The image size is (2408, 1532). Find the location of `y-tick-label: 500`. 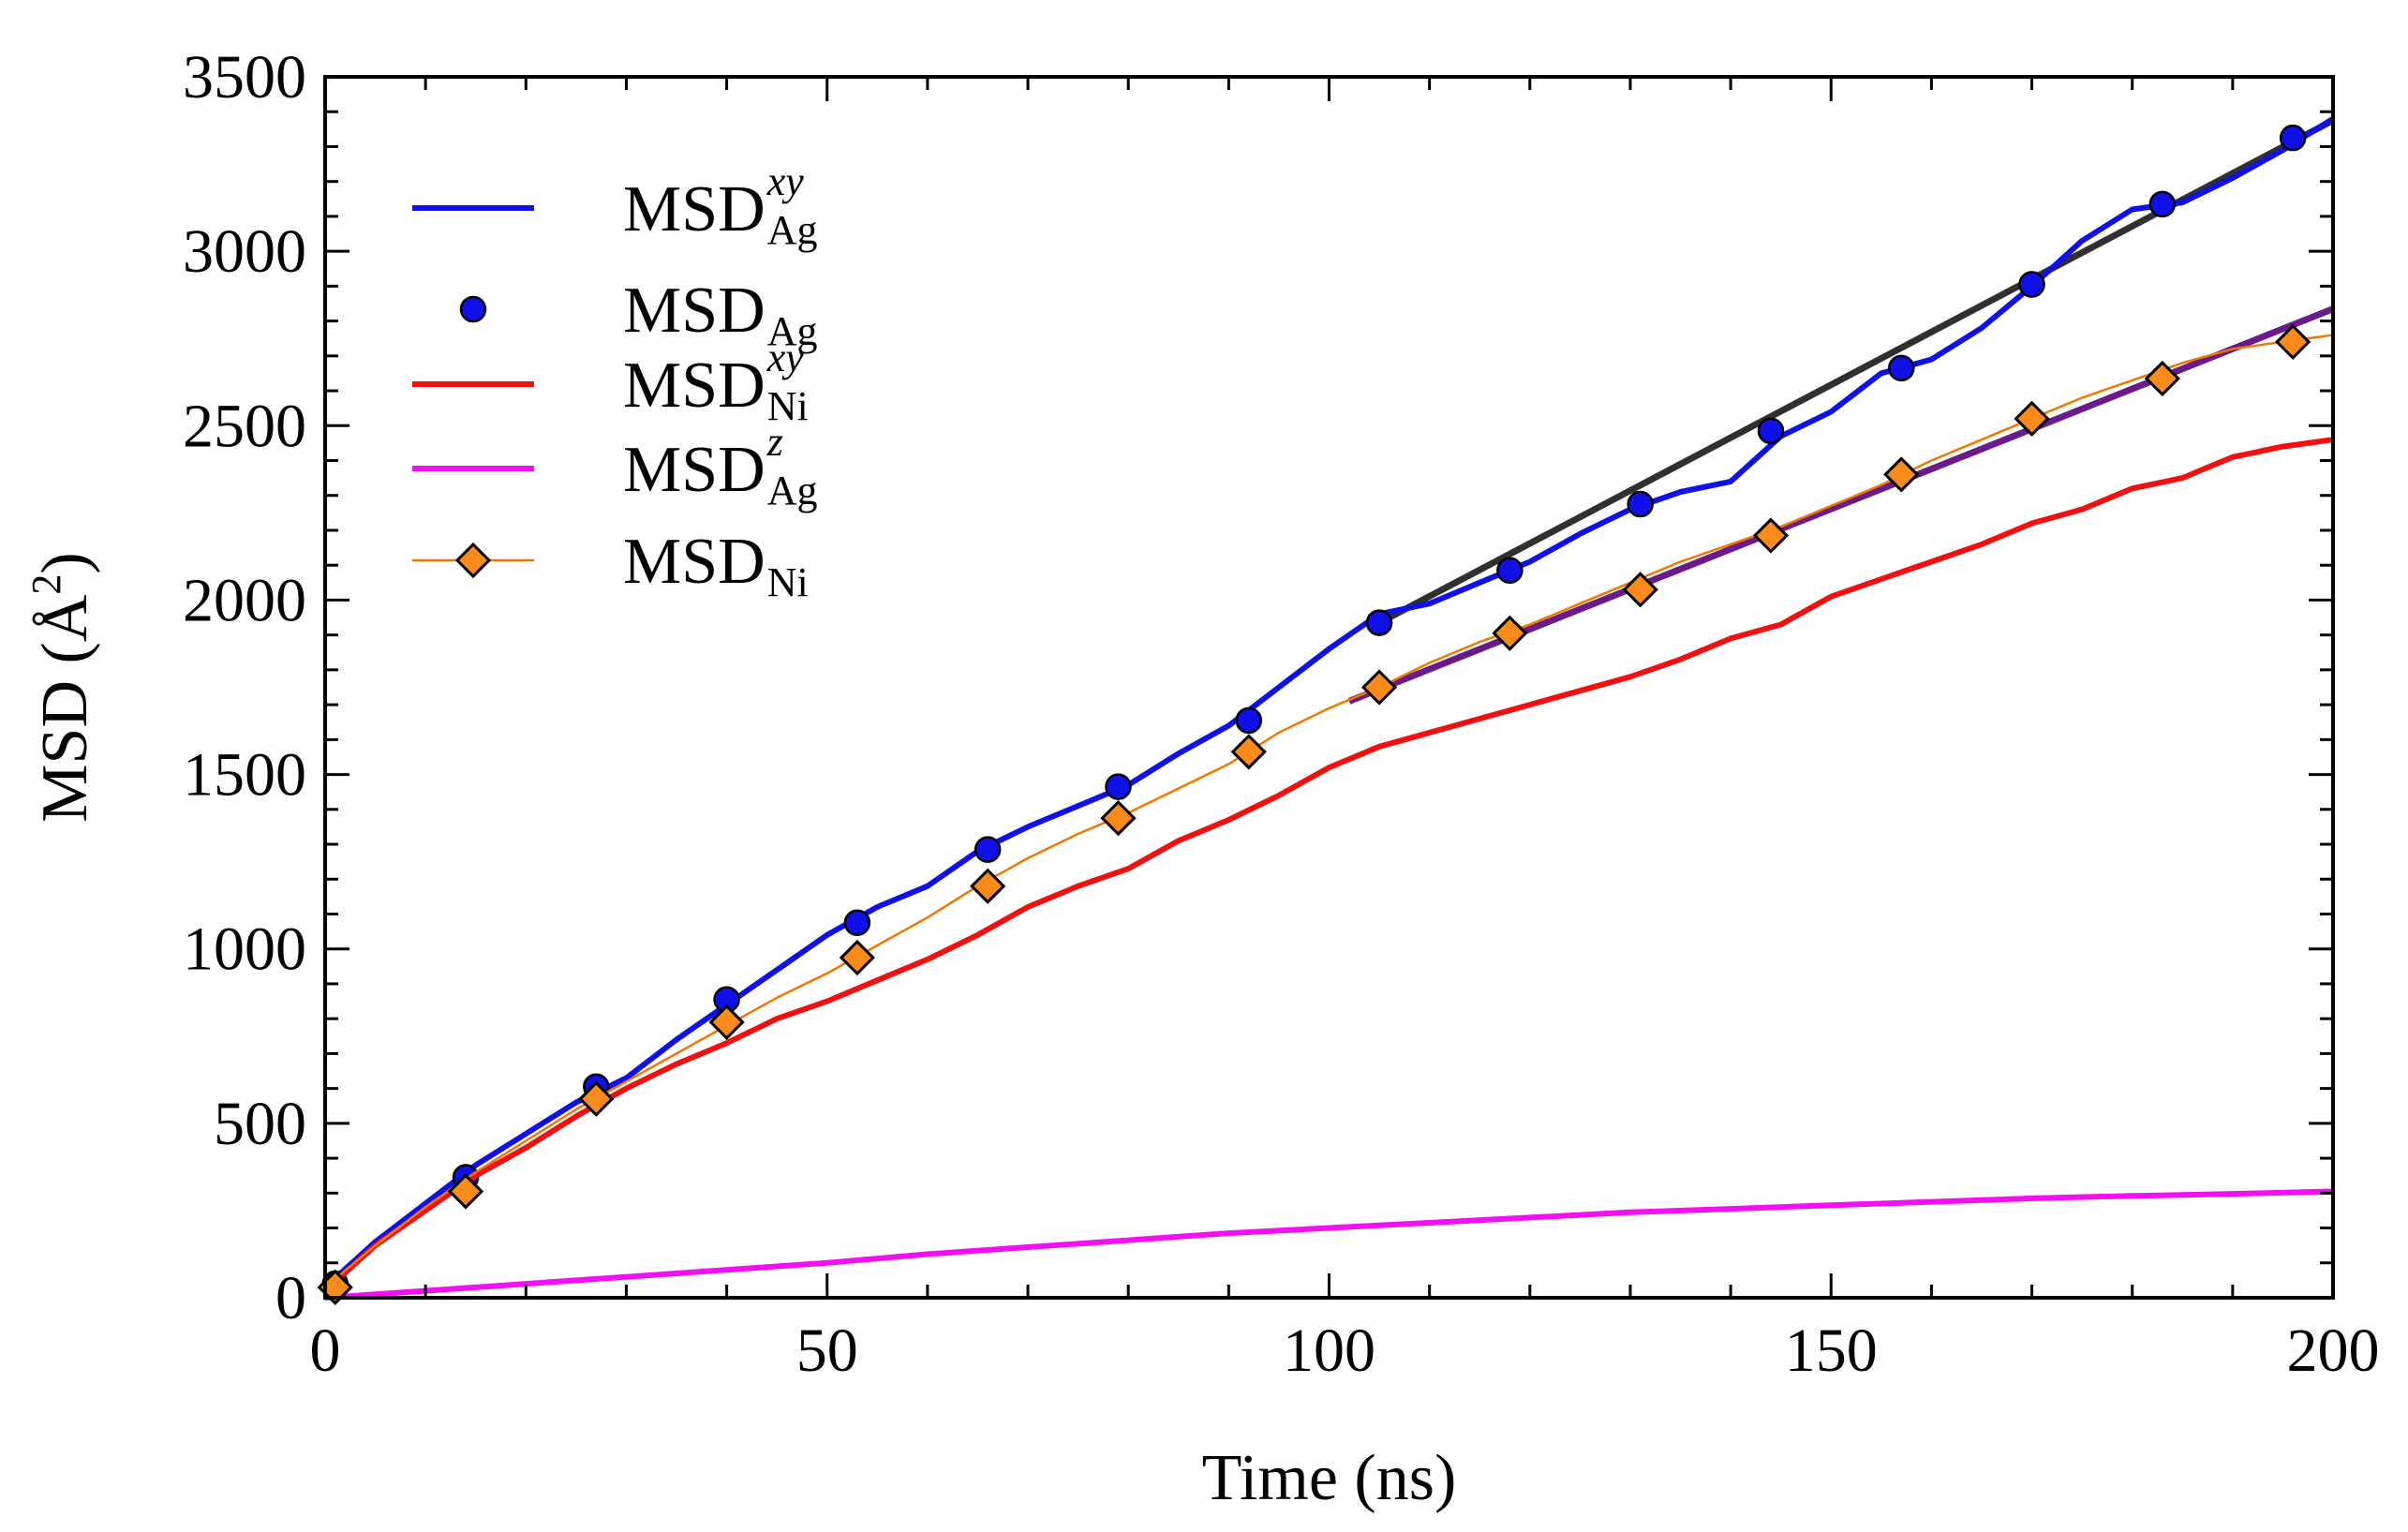

y-tick-label: 500 is located at coordinates (260, 1124).